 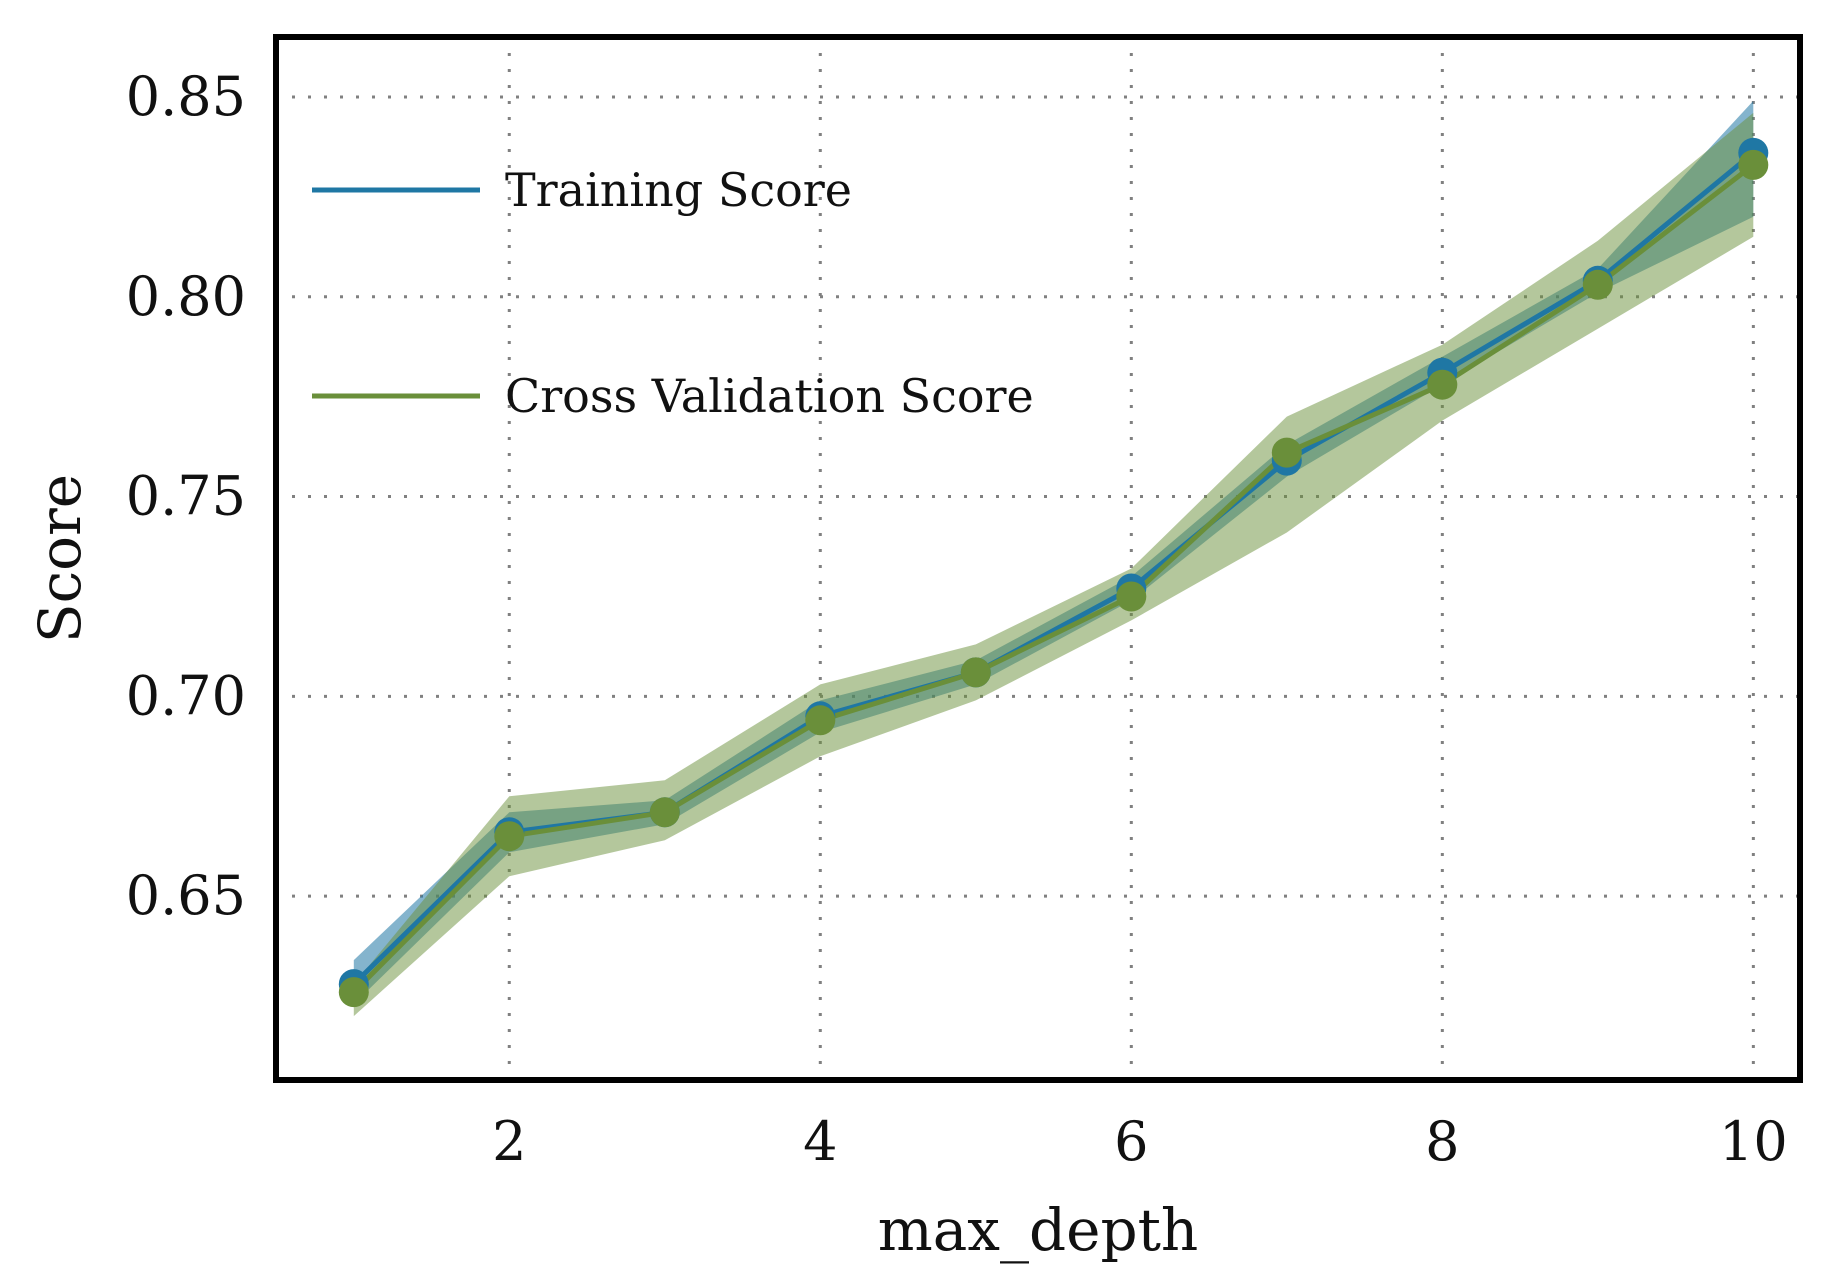 I want to click on x-axis-label: max_depth, so click(x=1038, y=1230).